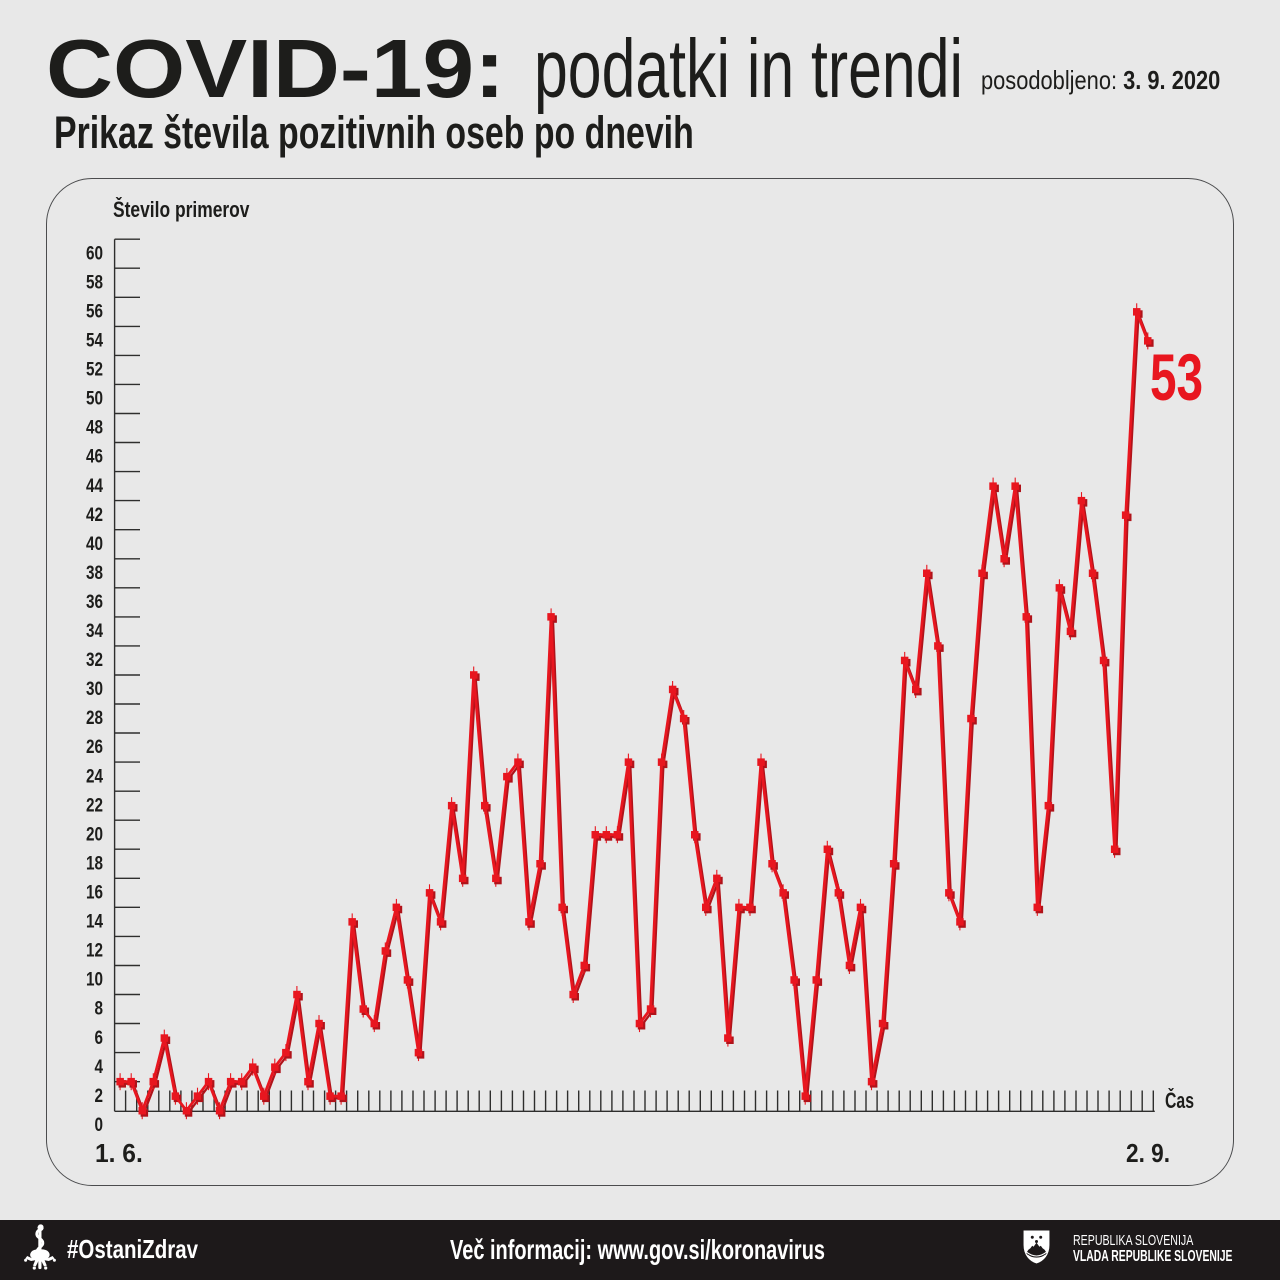 This screenshot has height=1280, width=1280. Describe the element at coordinates (94, 718) in the screenshot. I see `svg-text: 28` at that location.